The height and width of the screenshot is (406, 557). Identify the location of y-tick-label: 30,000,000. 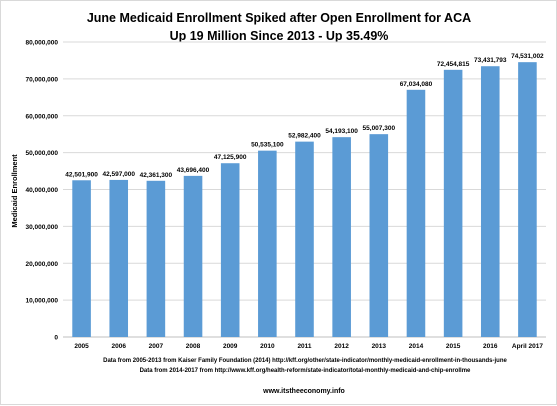
(41, 227).